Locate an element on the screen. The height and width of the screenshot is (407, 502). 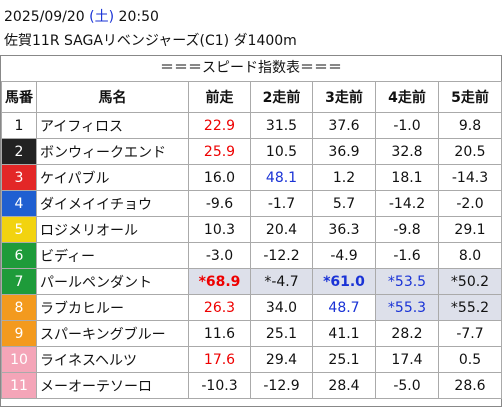
speed-index: -9.8 is located at coordinates (407, 229).